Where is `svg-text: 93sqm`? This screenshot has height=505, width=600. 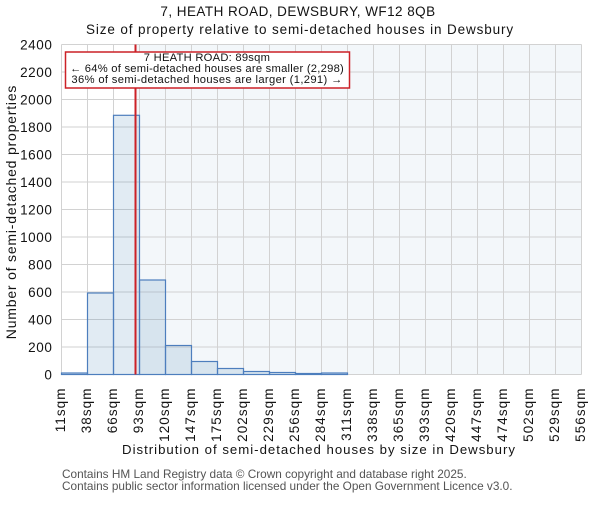
svg-text: 93sqm is located at coordinates (138, 411).